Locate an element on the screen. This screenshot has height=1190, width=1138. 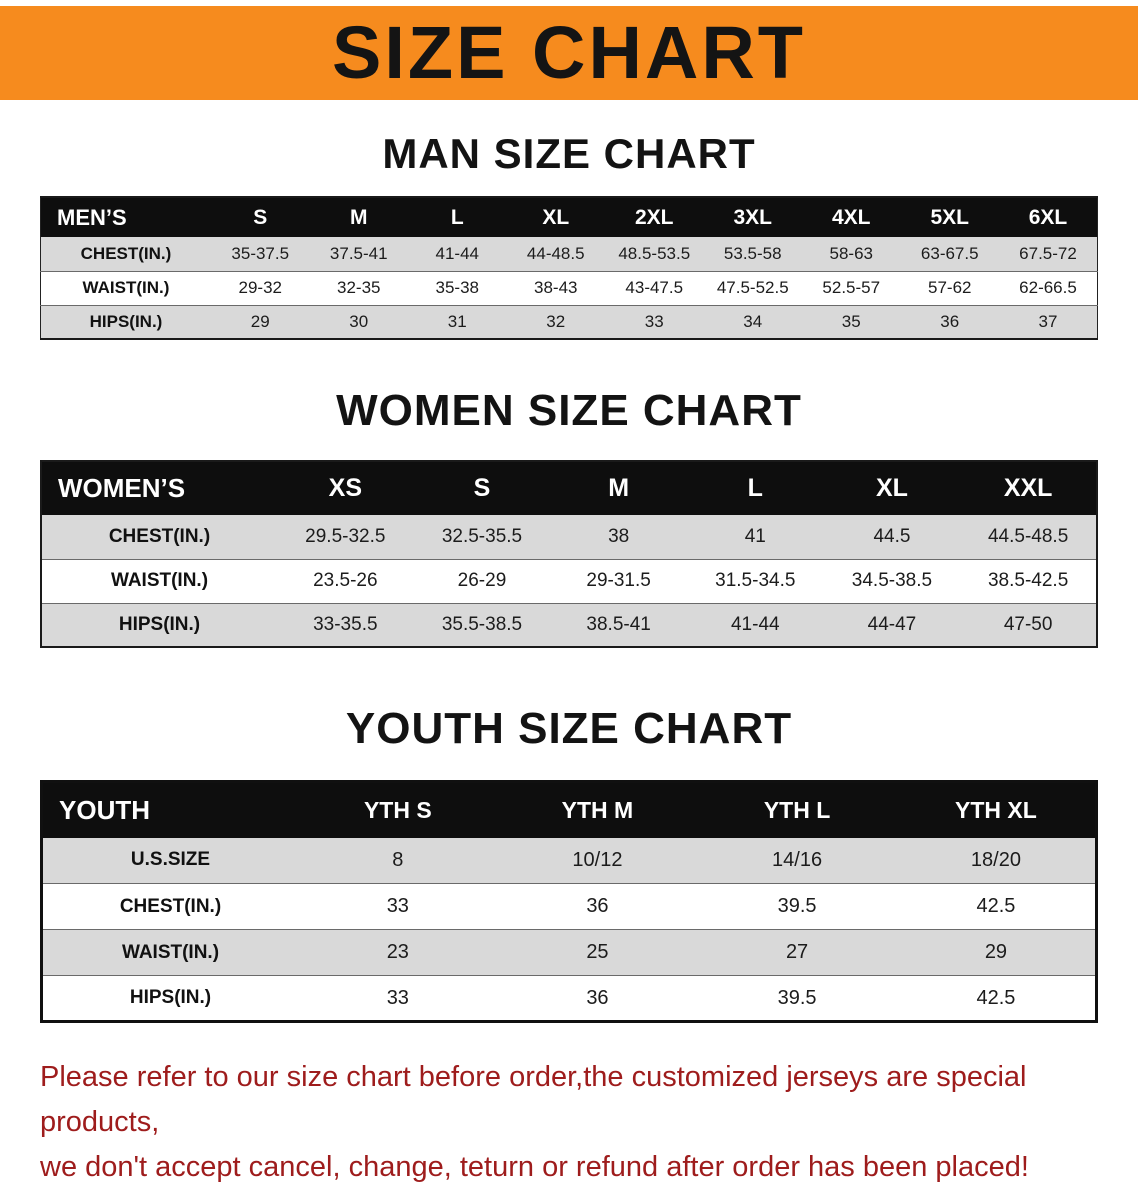
size-value: 31.5-34.5 is located at coordinates (755, 580).